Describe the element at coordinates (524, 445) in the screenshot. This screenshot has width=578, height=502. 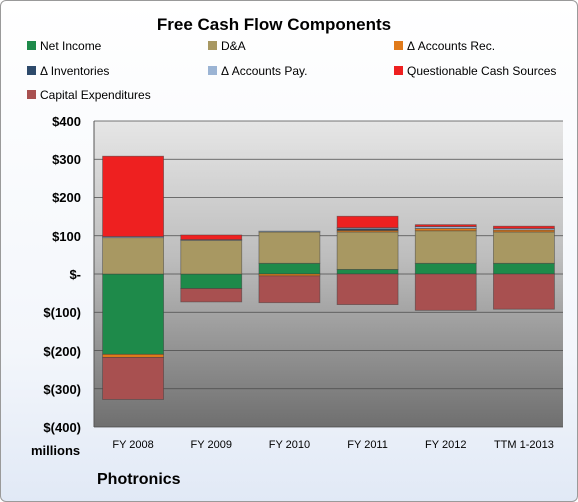
I see `x-tick-label: TTM 1-2013` at that location.